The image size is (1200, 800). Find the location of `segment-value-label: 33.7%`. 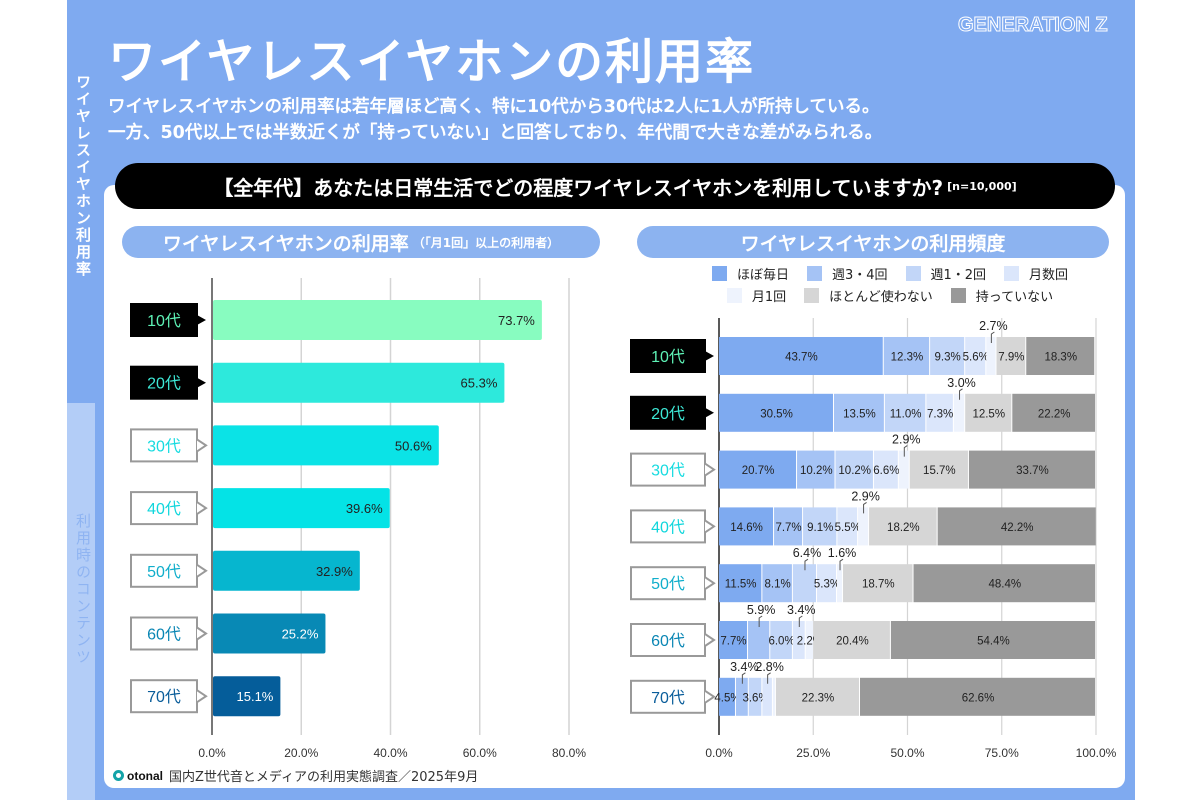

segment-value-label: 33.7% is located at coordinates (1032, 471).